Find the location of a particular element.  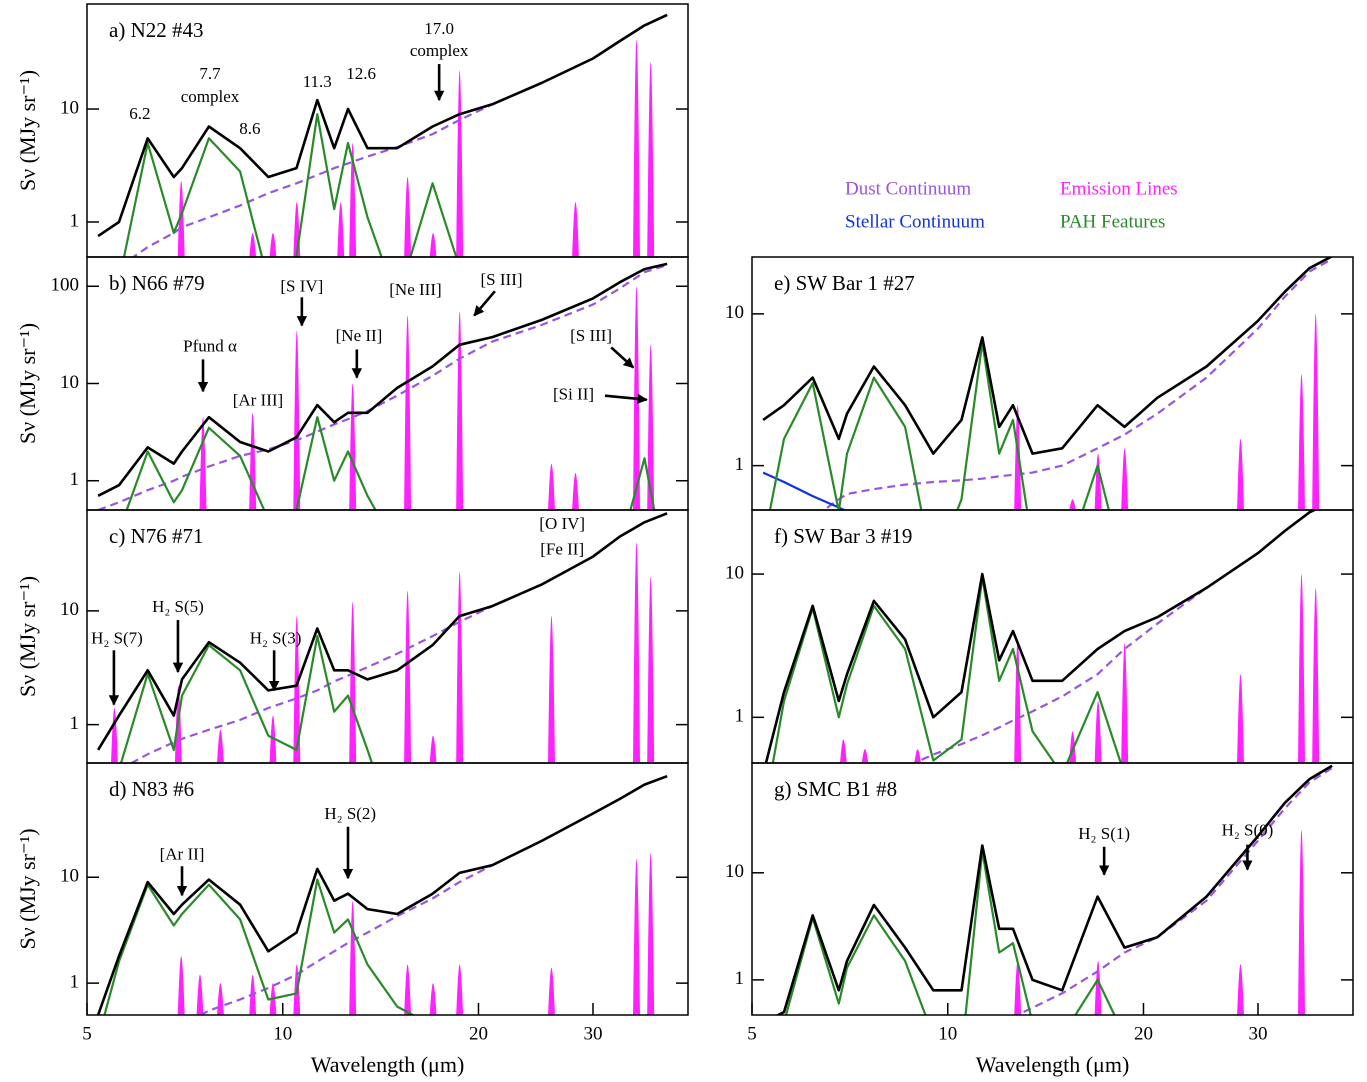

annotation: Pfund α is located at coordinates (210, 345).